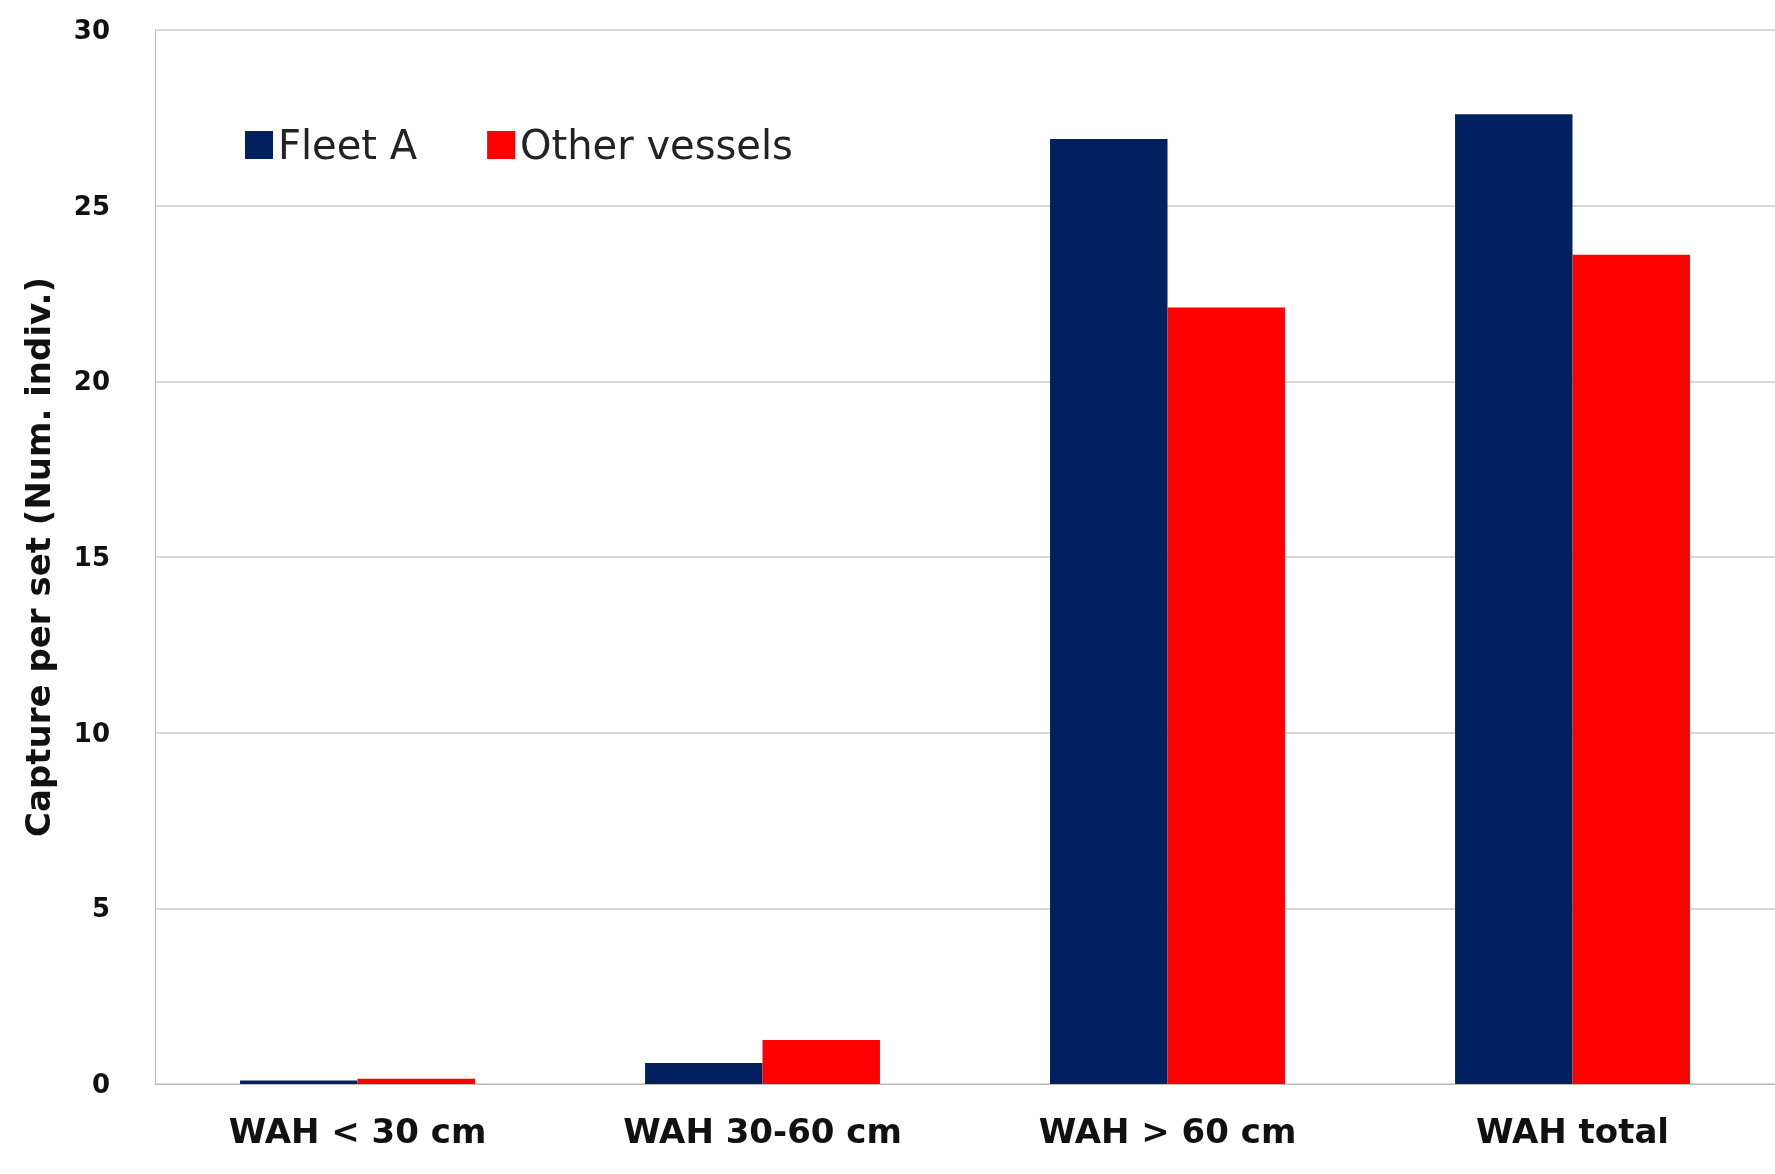 Image resolution: width=1775 pixels, height=1174 pixels. Describe the element at coordinates (1167, 1131) in the screenshot. I see `x-tick-label: WAH > 60 cm` at that location.